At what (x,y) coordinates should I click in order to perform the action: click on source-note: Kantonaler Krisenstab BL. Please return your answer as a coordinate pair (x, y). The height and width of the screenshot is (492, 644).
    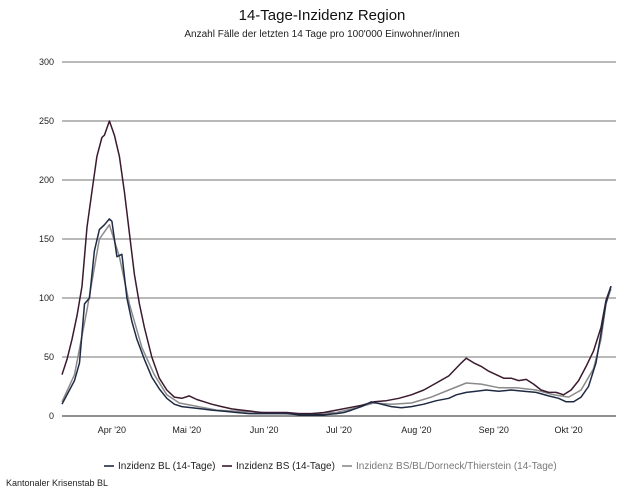
    Looking at the image, I should click on (57, 483).